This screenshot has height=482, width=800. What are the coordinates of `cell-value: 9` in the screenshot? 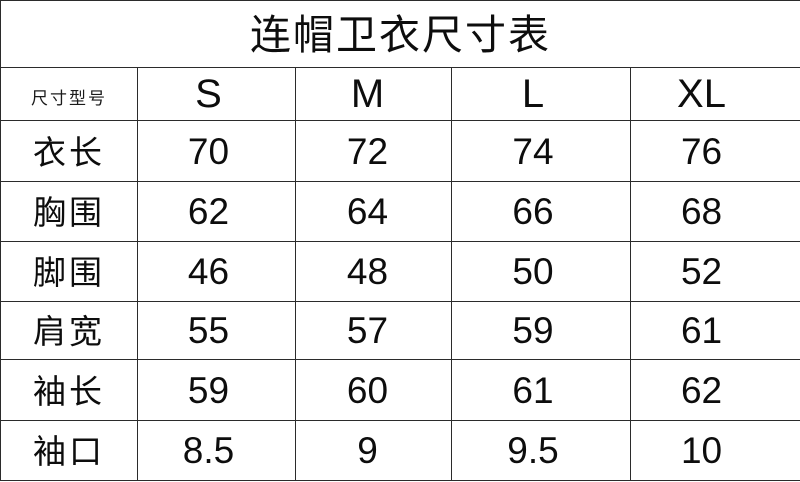 It's located at (367, 450).